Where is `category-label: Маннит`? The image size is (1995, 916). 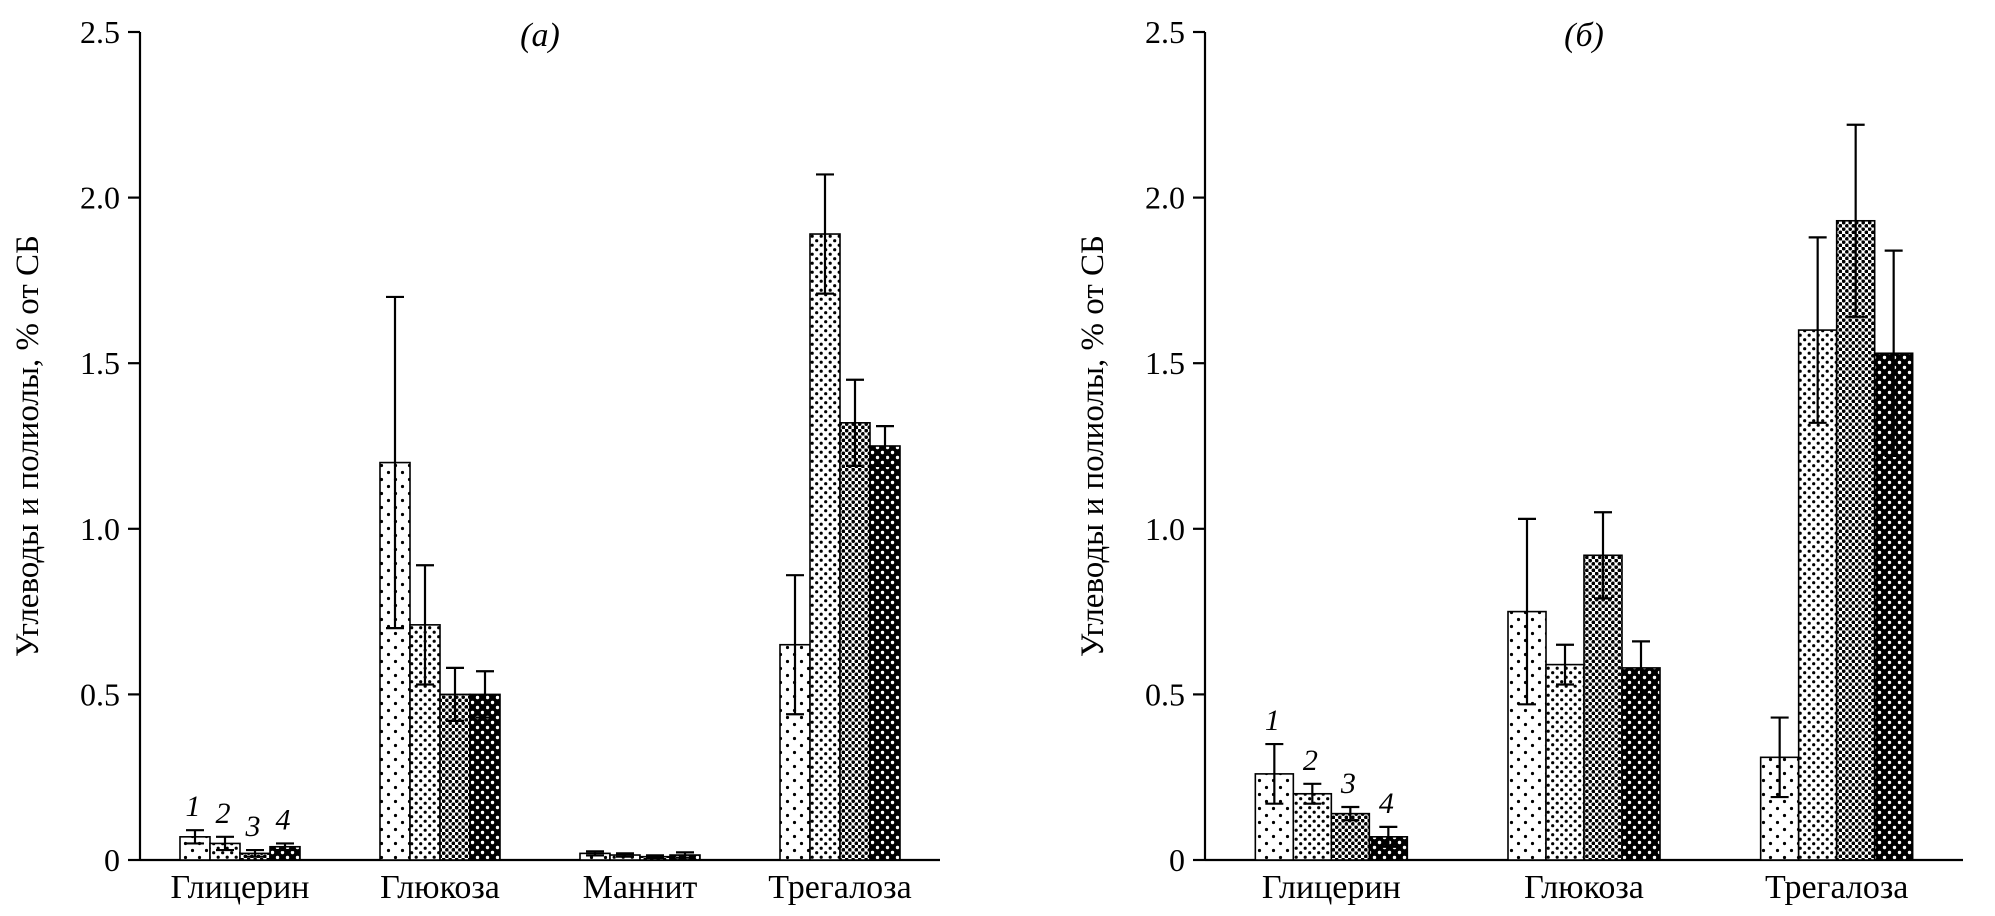 category-label: Маннит is located at coordinates (640, 887).